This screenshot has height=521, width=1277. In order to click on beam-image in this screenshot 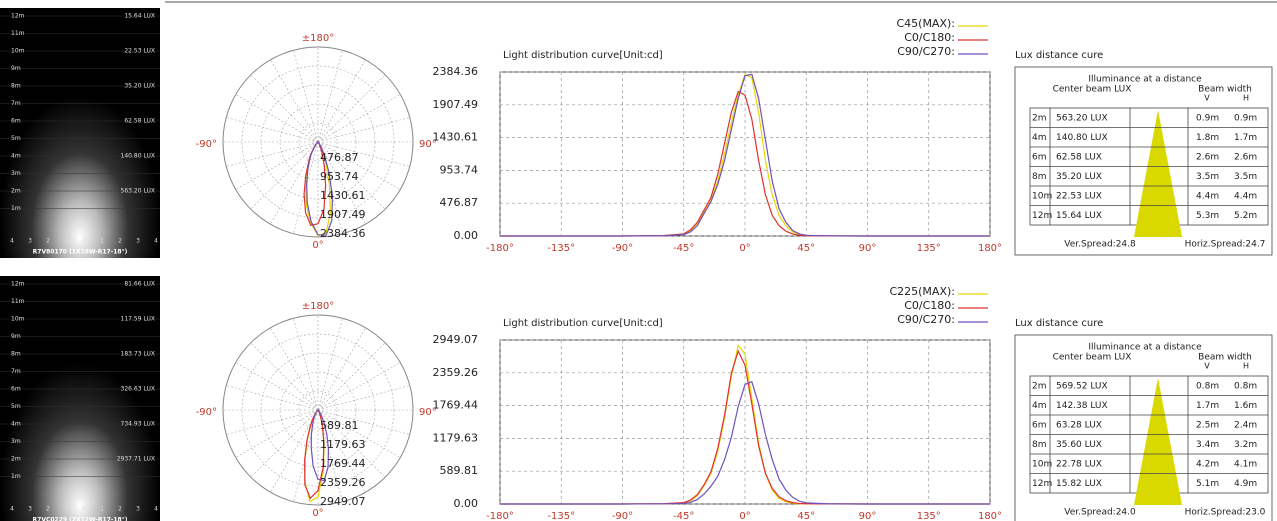, I will do `click(80, 398)`.